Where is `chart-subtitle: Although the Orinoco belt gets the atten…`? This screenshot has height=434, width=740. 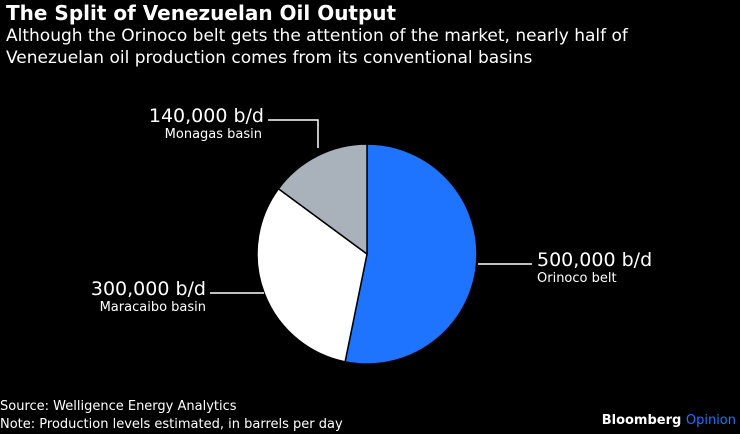
chart-subtitle: Although the Orinoco belt gets the atten… is located at coordinates (356, 47).